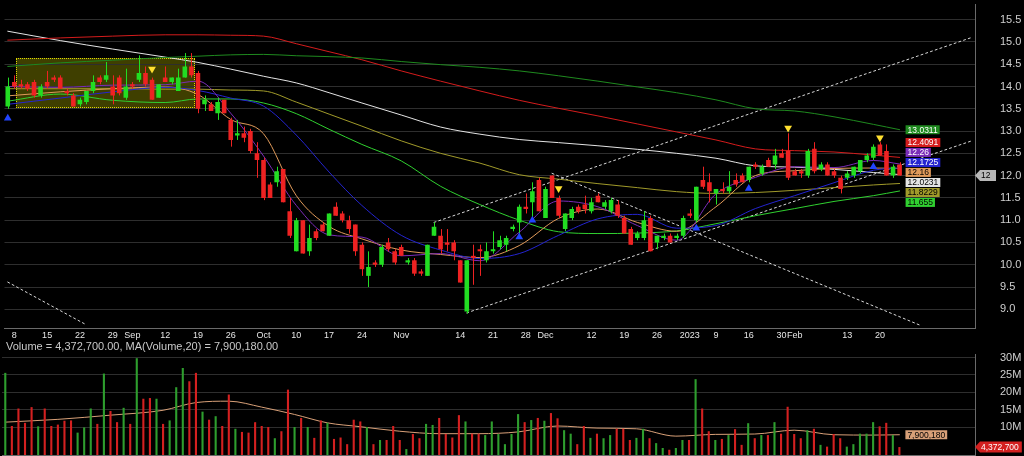  Describe the element at coordinates (112, 334) in the screenshot. I see `x-tick-label: 29` at that location.